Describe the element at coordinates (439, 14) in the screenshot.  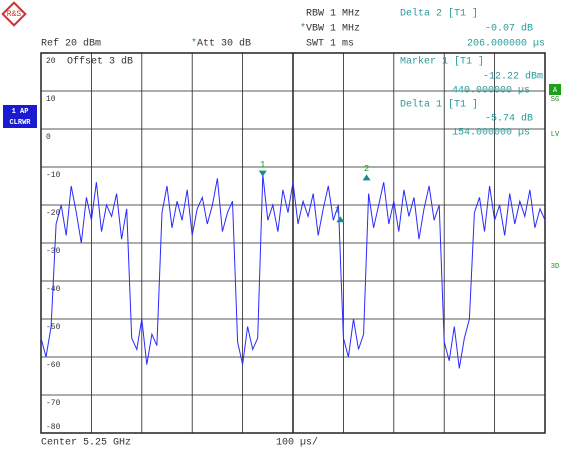
I see `delta2-title: Delta 2 [T1 ]` at that location.